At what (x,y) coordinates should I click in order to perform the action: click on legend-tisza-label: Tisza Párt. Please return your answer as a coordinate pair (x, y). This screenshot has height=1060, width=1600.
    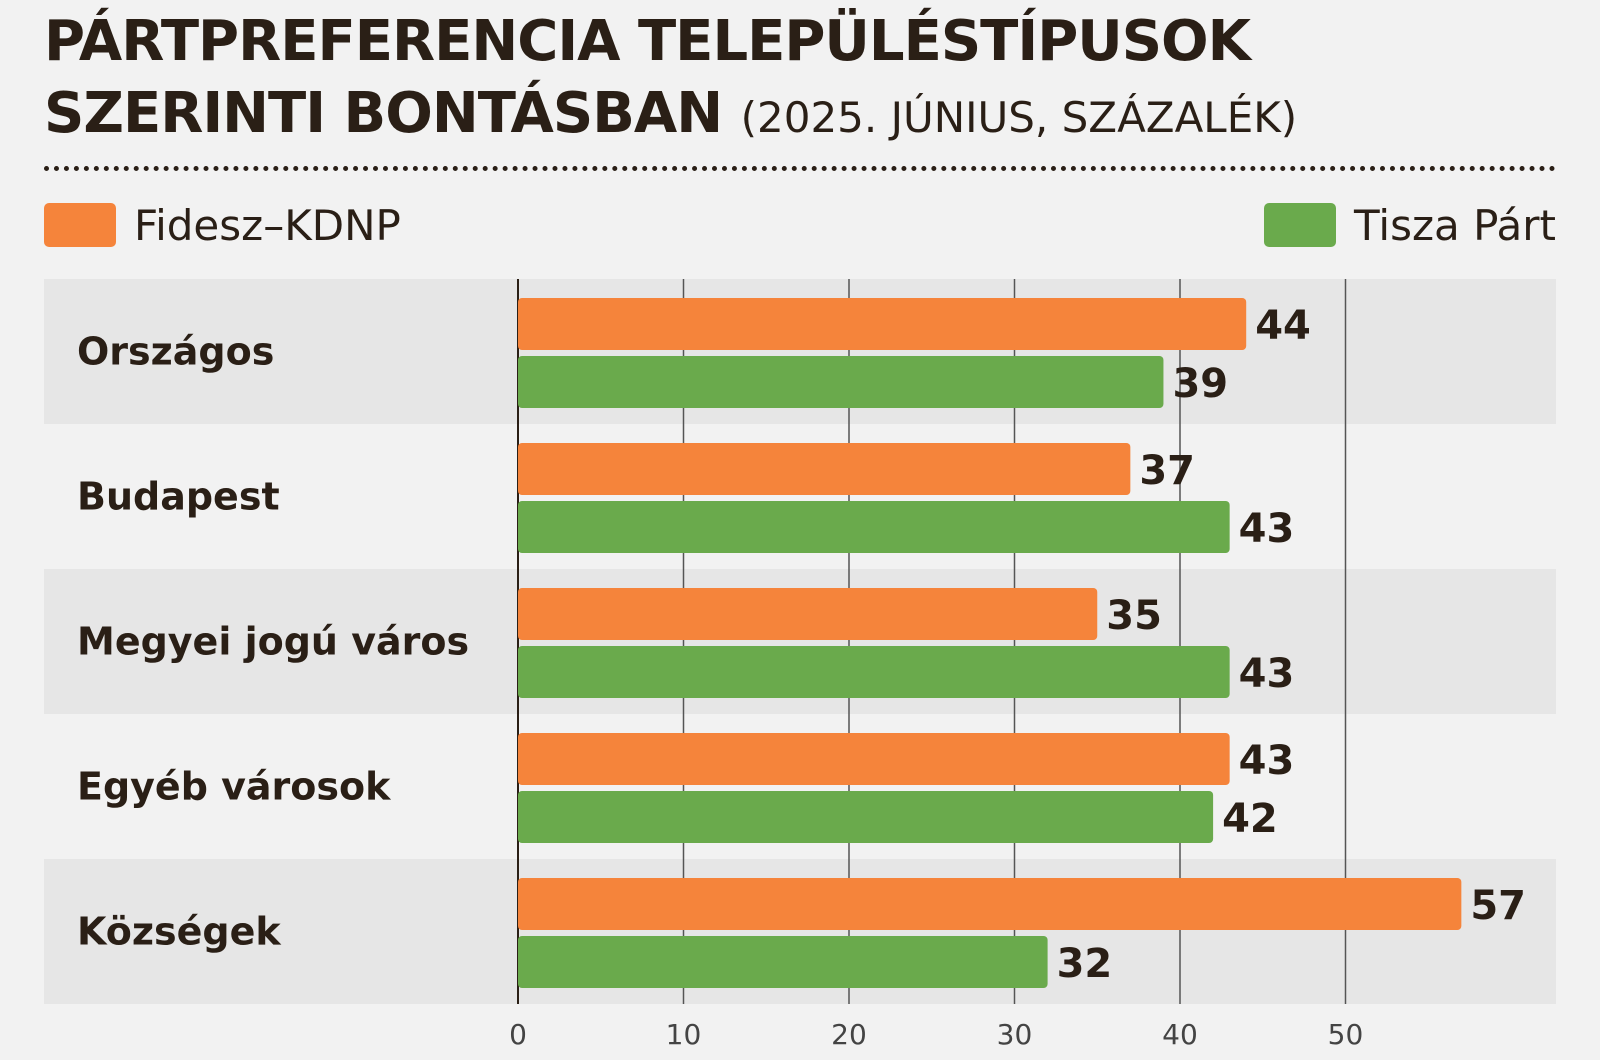
    Looking at the image, I should click on (1455, 225).